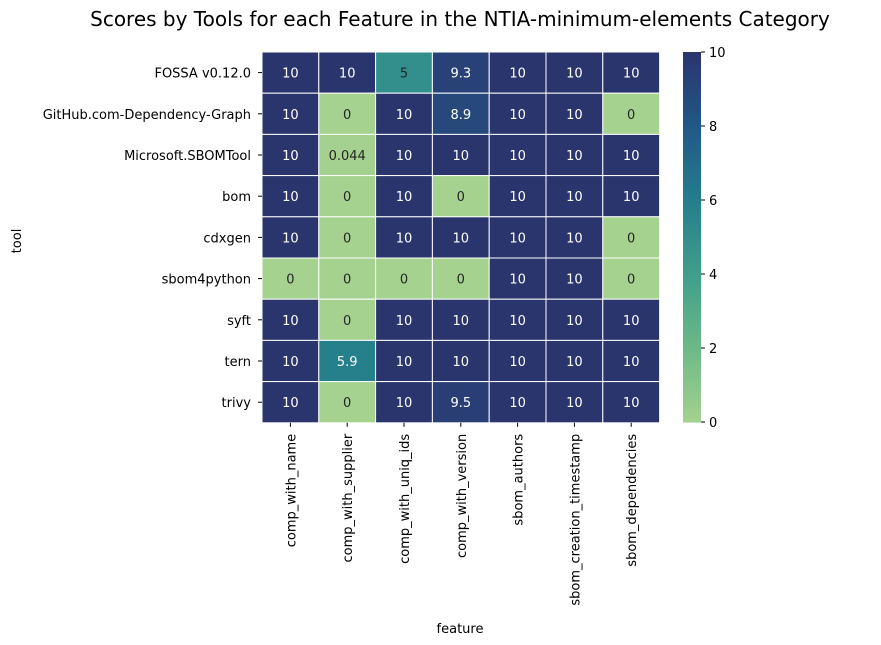  I want to click on y-tick-label: sbom4python, so click(206, 280).